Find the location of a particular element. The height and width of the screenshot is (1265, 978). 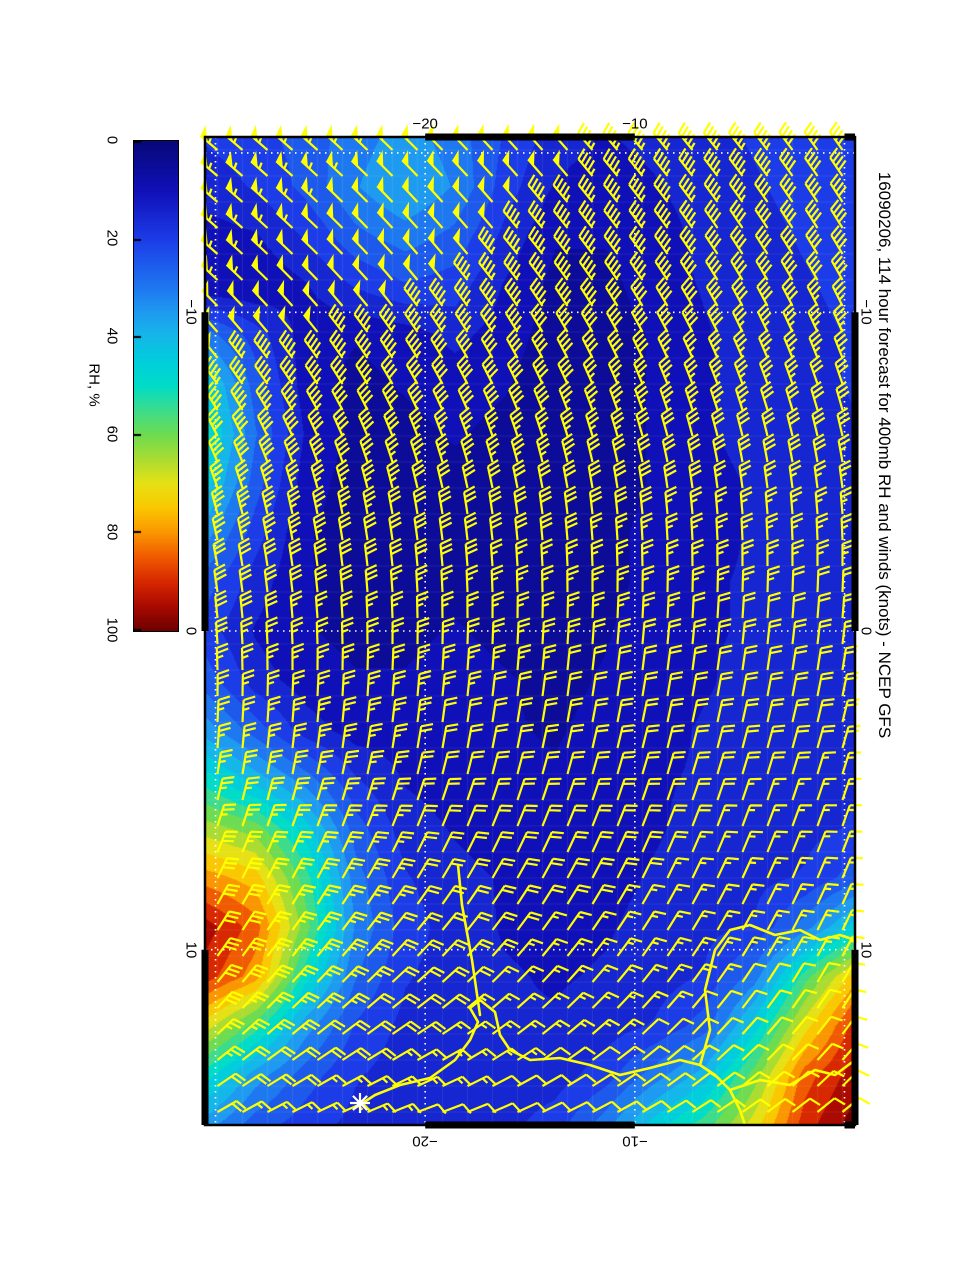

axis-tick-label-top: −20 is located at coordinates (425, 124).